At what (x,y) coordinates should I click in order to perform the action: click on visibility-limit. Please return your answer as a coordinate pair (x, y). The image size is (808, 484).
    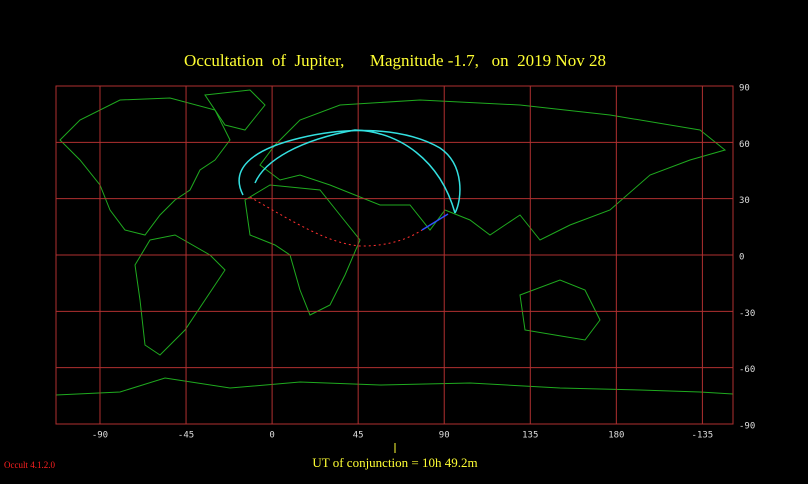
    Looking at the image, I should click on (355, 171).